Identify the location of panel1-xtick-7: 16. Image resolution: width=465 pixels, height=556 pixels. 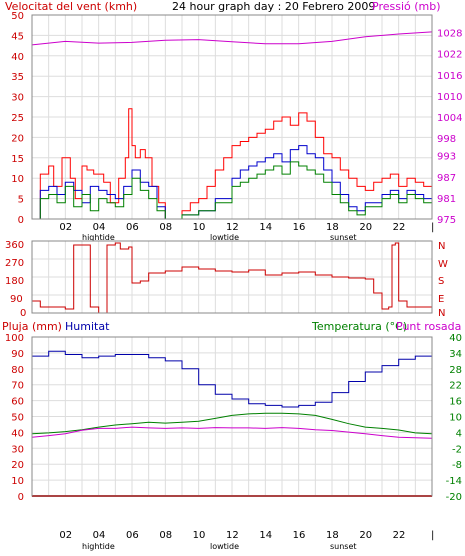
(299, 227).